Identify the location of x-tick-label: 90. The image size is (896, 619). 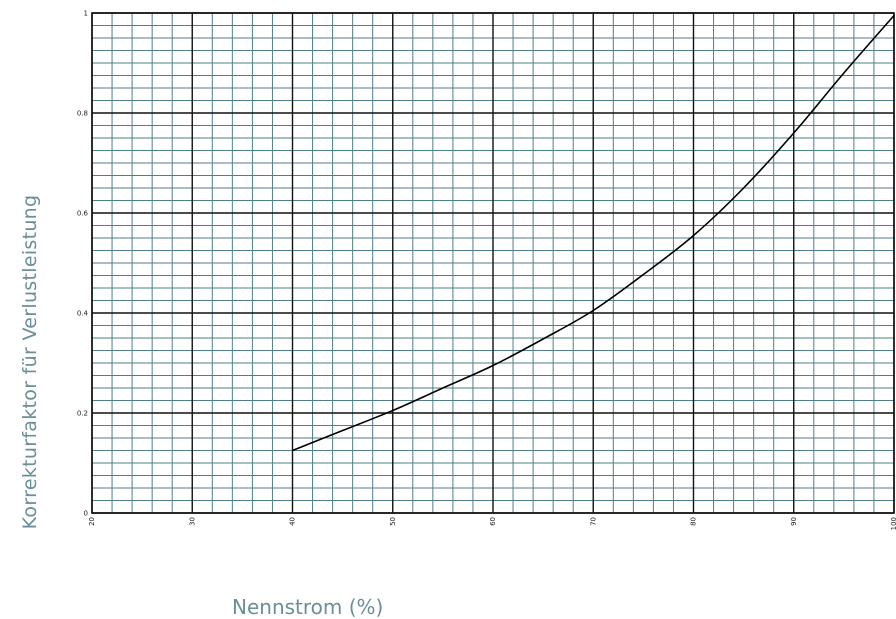
(794, 521).